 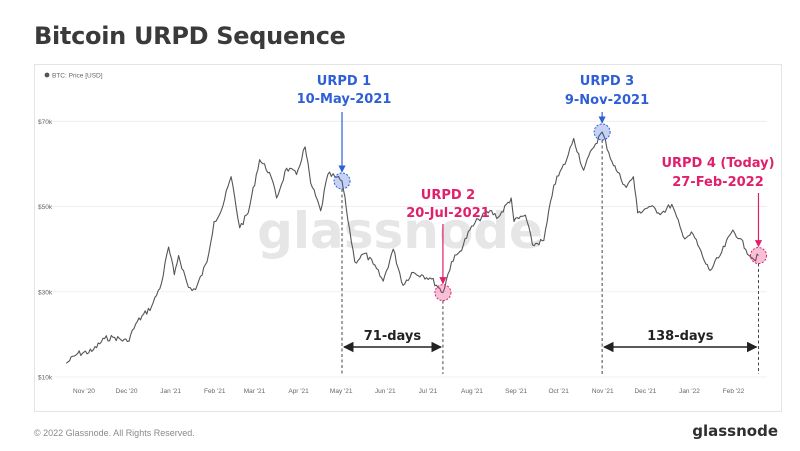 What do you see at coordinates (680, 336) in the screenshot?
I see `span-label: 138-days` at bounding box center [680, 336].